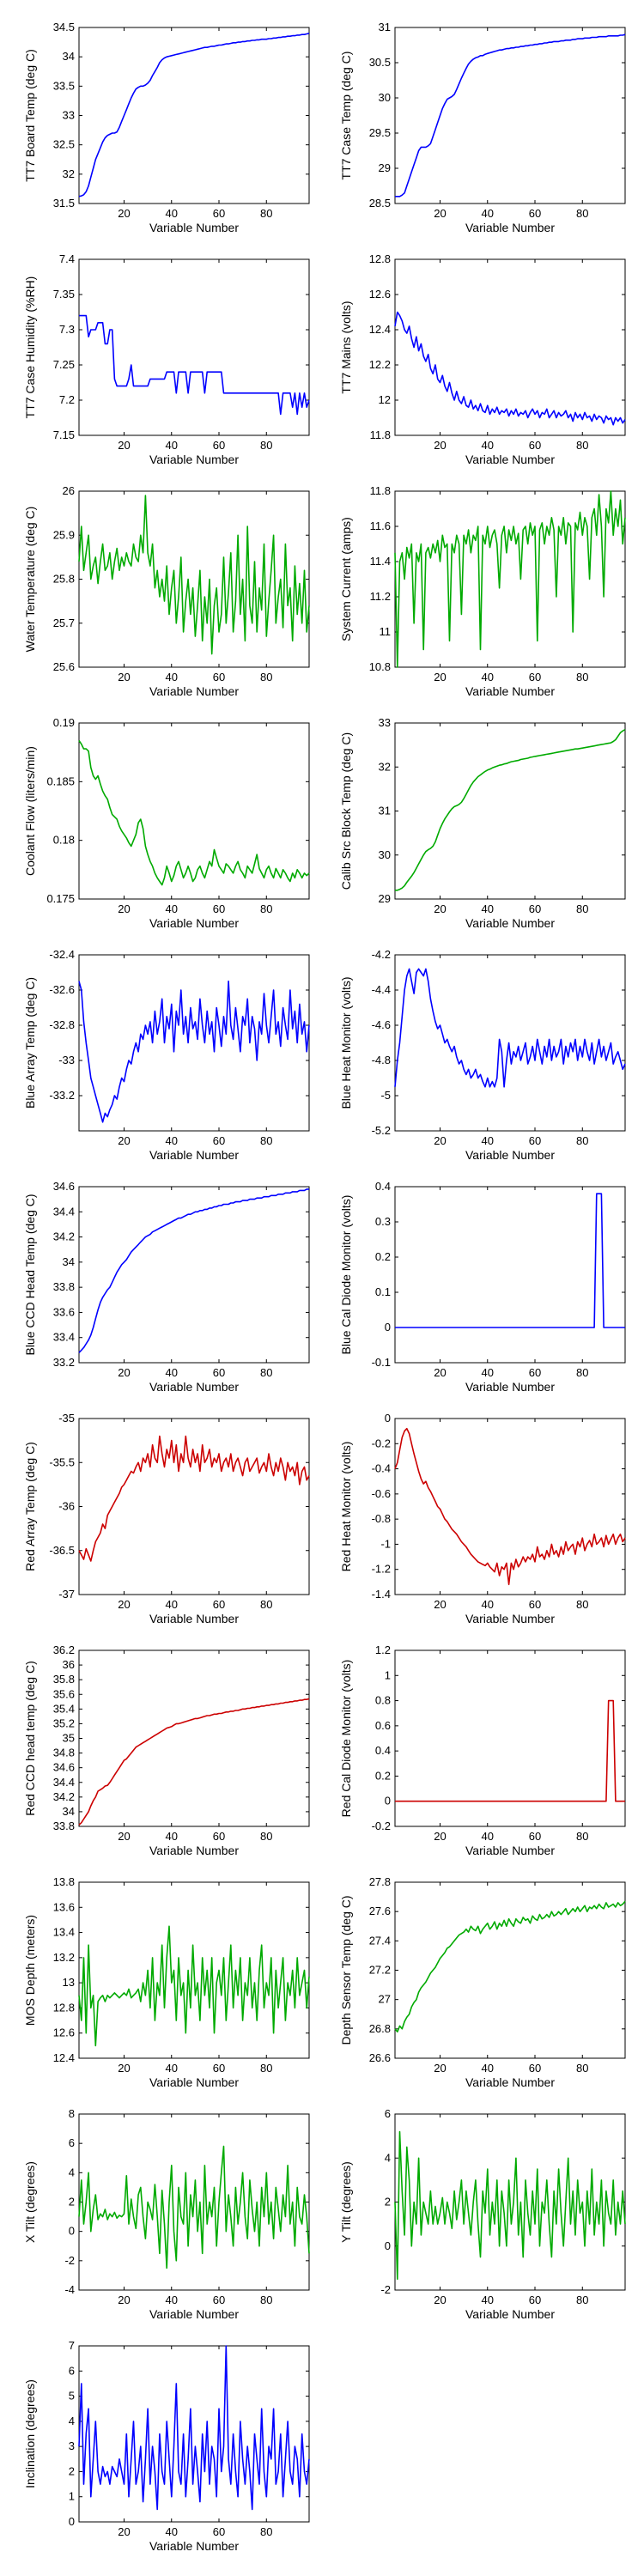 The width and height of the screenshot is (644, 2576). I want to click on y-tick-label: 25.8, so click(64, 579).